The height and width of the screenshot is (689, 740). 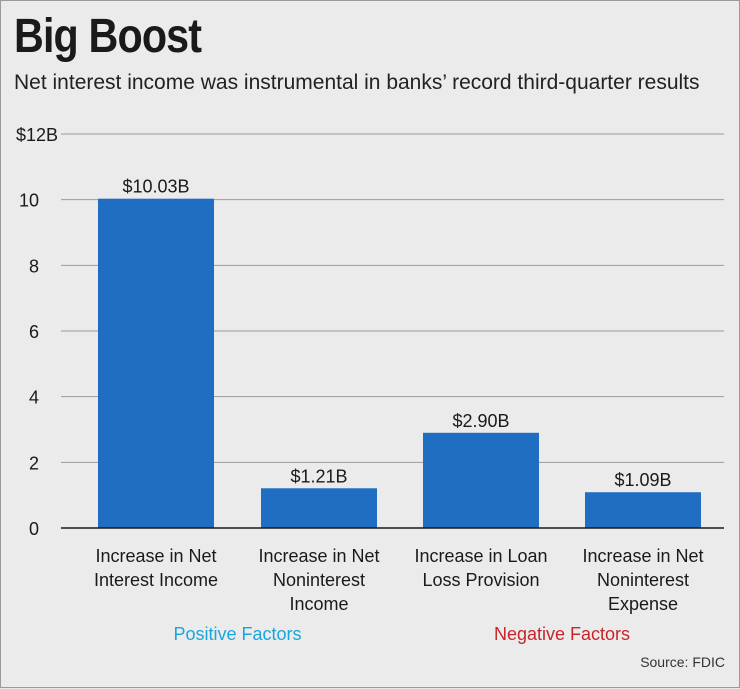 What do you see at coordinates (237, 634) in the screenshot?
I see `positive-factors-label: Positive Factors` at bounding box center [237, 634].